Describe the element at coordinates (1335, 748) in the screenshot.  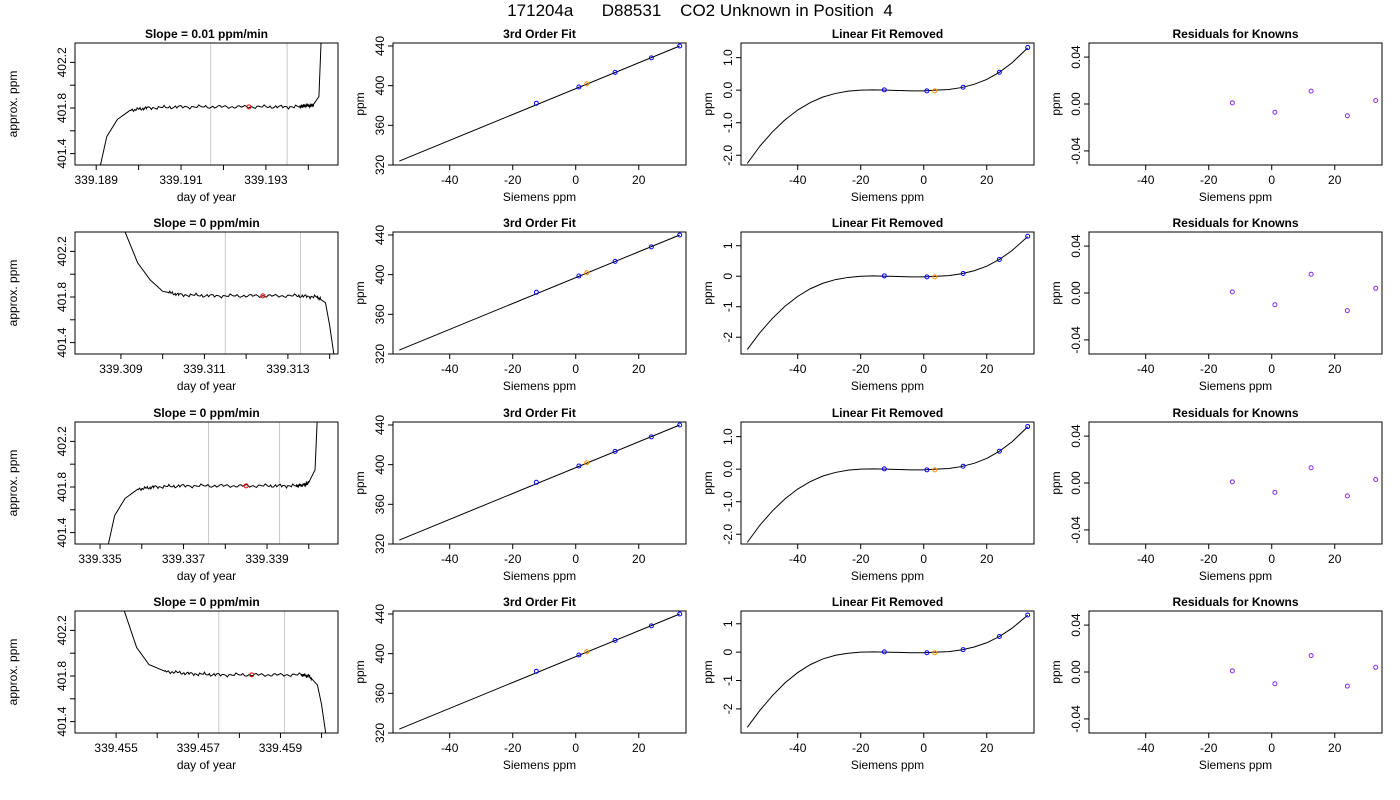
I see `x-tick-label: 20` at that location.